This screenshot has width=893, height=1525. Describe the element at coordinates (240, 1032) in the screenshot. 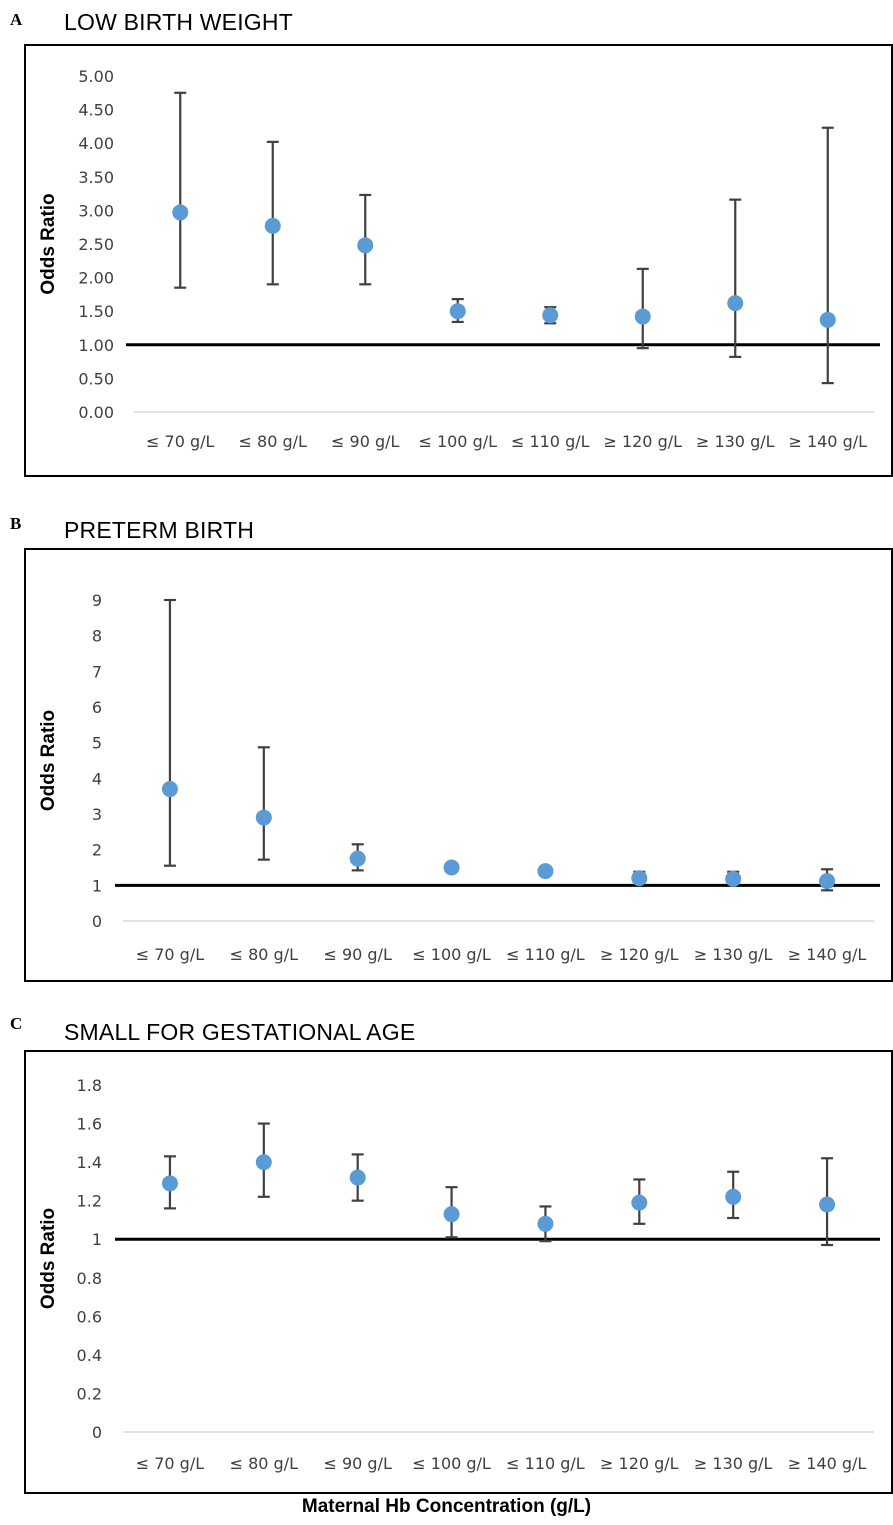

I see `panel-title-c: SMALL FOR GESTATIONAL AGE` at that location.